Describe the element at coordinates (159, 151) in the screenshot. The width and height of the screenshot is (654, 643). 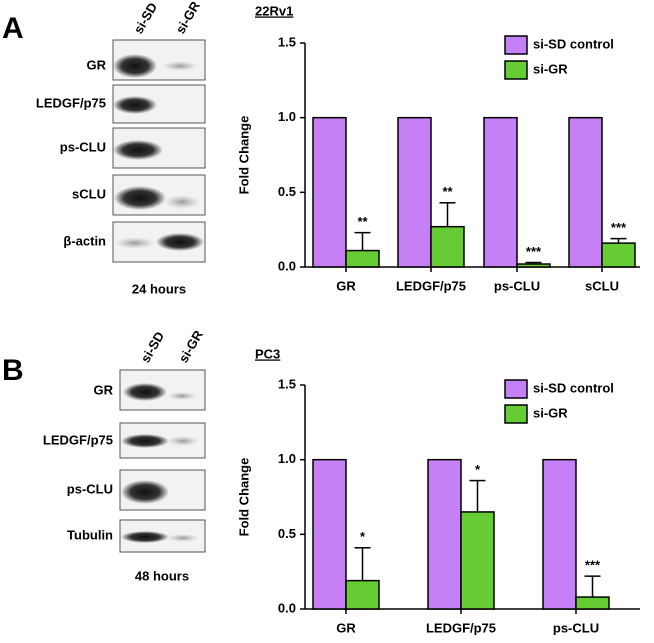
I see `blot-a` at that location.